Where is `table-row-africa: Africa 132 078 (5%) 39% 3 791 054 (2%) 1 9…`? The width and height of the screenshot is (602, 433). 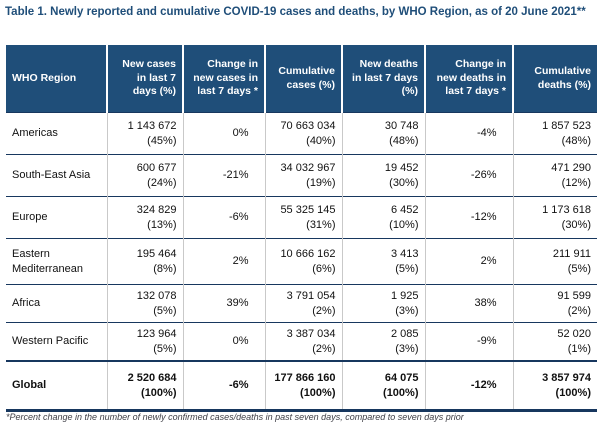 table-row-africa: Africa 132 078 (5%) 39% 3 791 054 (2%) 1 9… is located at coordinates (301, 303).